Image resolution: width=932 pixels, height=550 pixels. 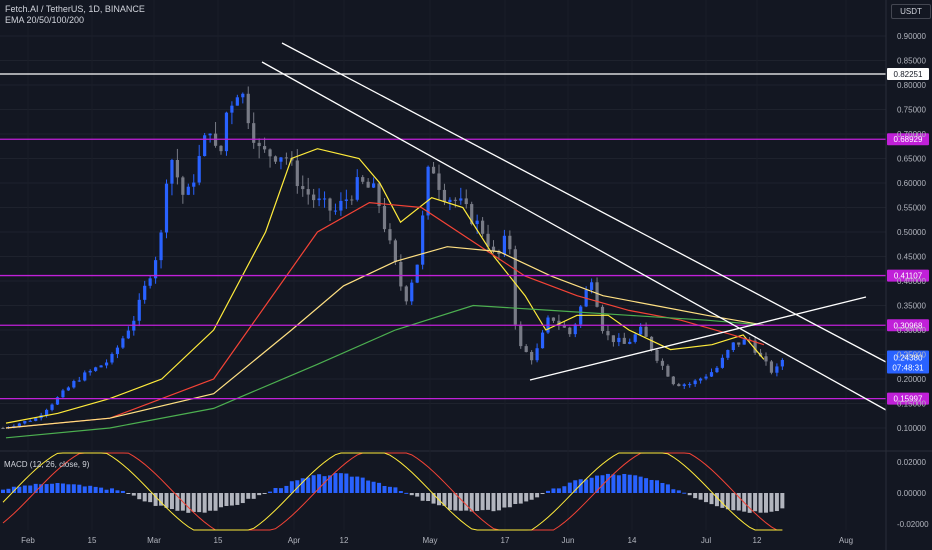 What do you see at coordinates (911, 134) in the screenshot?
I see `y-tick-label: 0.70000` at bounding box center [911, 134].